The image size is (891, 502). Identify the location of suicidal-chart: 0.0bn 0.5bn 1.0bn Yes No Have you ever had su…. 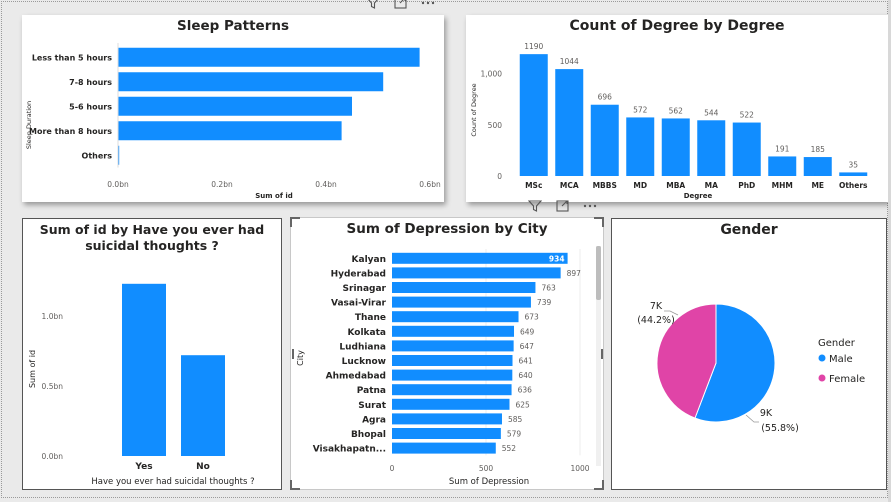
(141, 385).